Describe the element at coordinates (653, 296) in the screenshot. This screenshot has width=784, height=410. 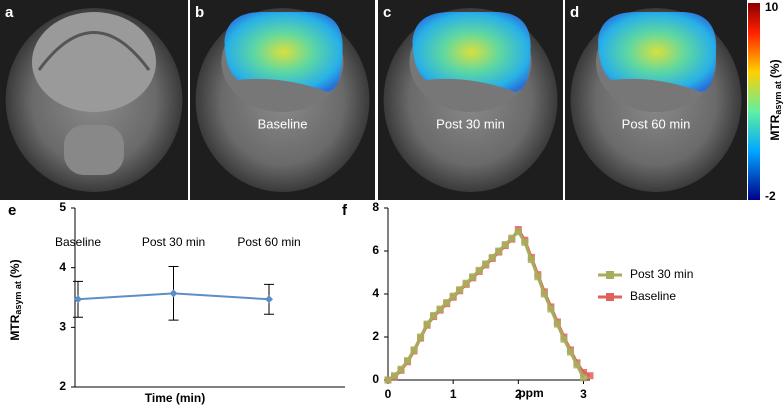
I see `legend-label: Baseline` at that location.